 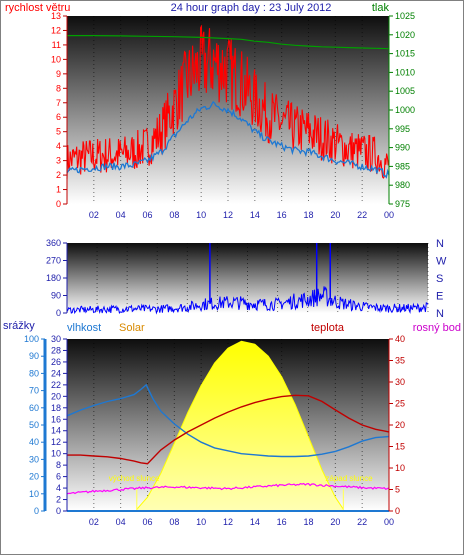 What do you see at coordinates (56, 45) in the screenshot?
I see `y-tick-label: 11` at bounding box center [56, 45].